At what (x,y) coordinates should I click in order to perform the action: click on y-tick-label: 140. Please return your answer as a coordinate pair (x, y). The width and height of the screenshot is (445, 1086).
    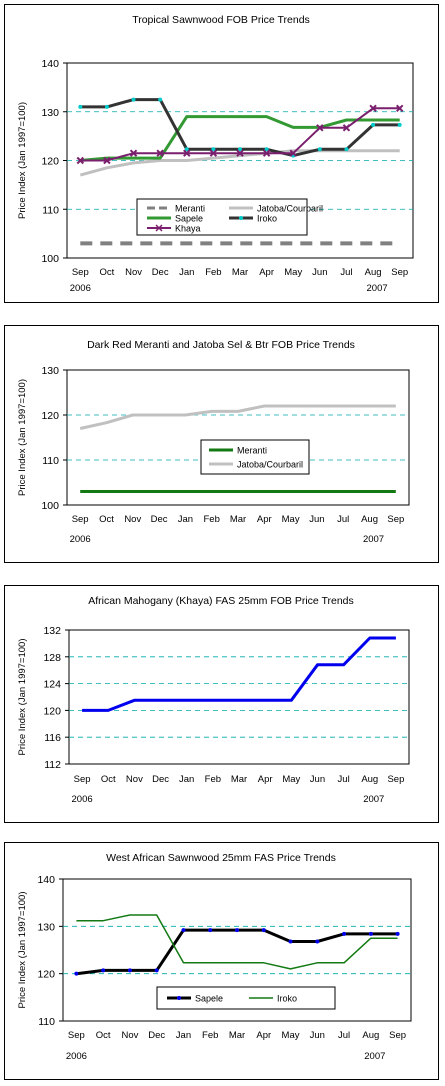
    Looking at the image, I should click on (46, 880).